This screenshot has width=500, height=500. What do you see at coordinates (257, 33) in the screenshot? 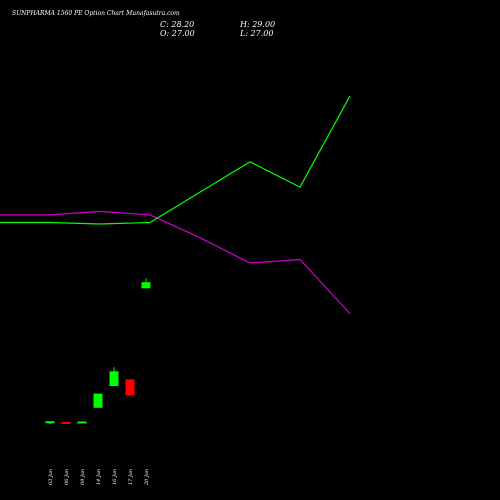
I see `low-value: L: 27.00` at bounding box center [257, 33].